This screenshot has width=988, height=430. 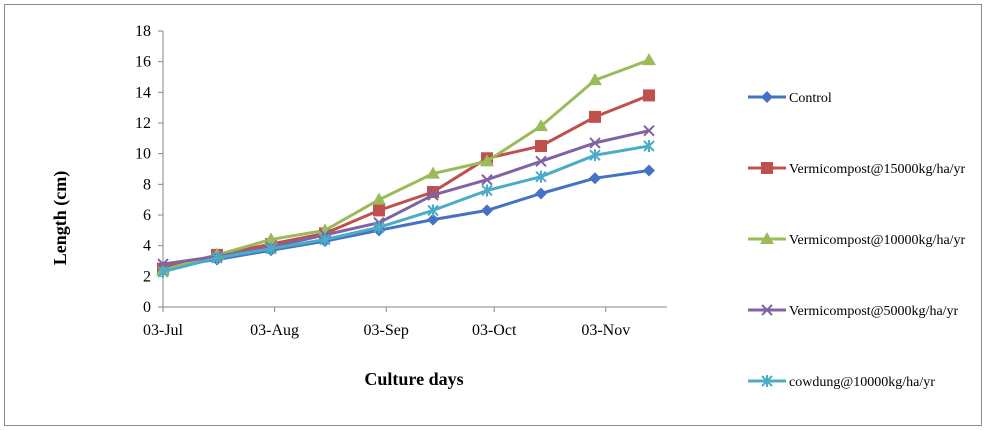 I want to click on legend-label: Control, so click(x=810, y=98).